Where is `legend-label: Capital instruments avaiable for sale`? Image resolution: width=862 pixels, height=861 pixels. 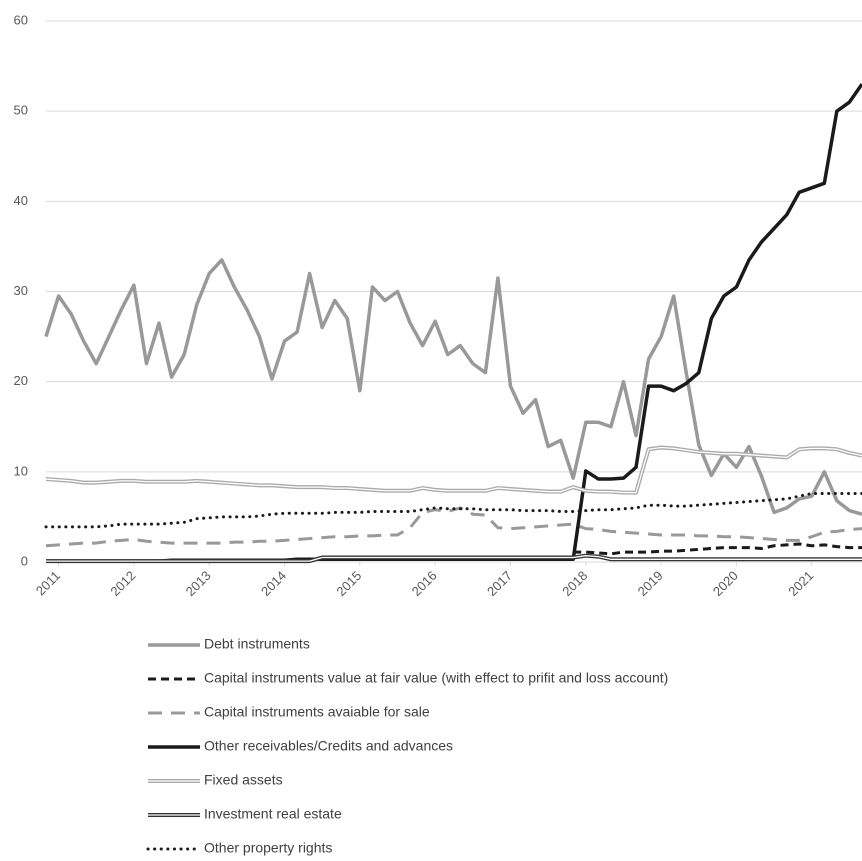 legend-label: Capital instruments avaiable for sale is located at coordinates (317, 712).